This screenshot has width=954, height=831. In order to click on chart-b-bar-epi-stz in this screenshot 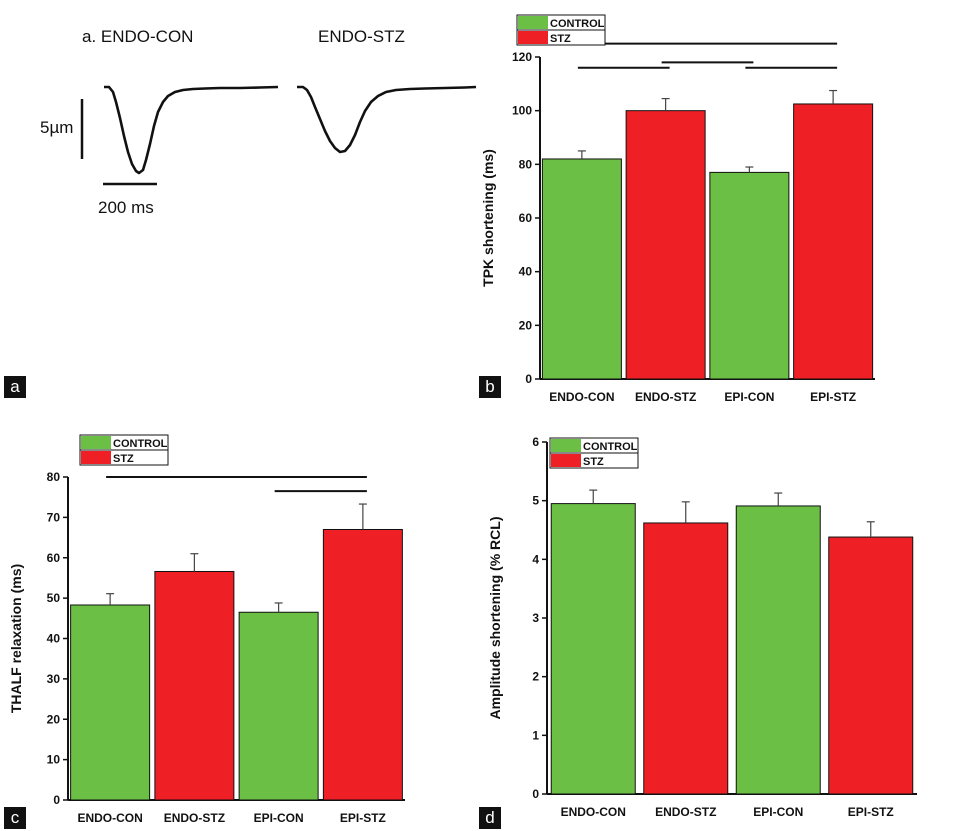, I will do `click(833, 241)`.